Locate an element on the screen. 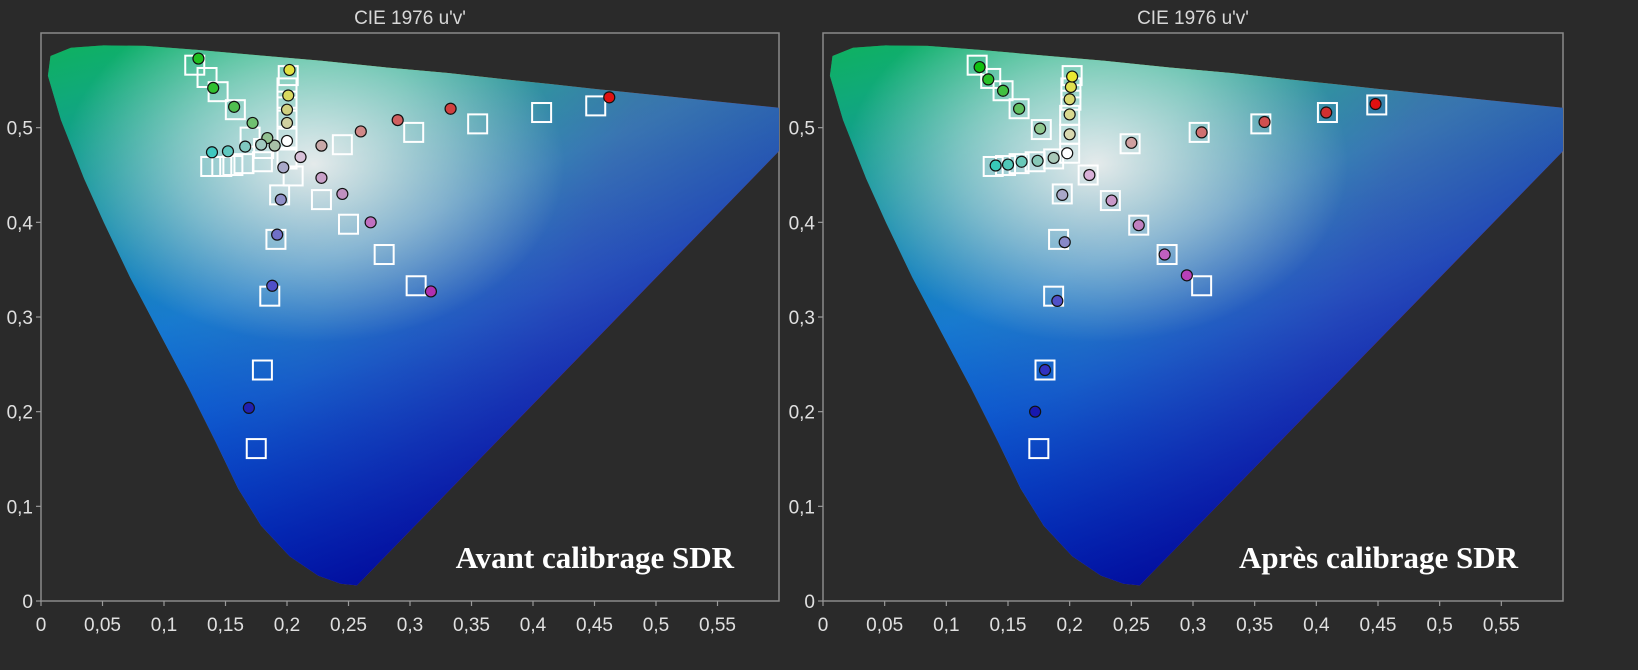 This screenshot has width=1638, height=670. x-tick-label: 0,15 is located at coordinates (1008, 625).